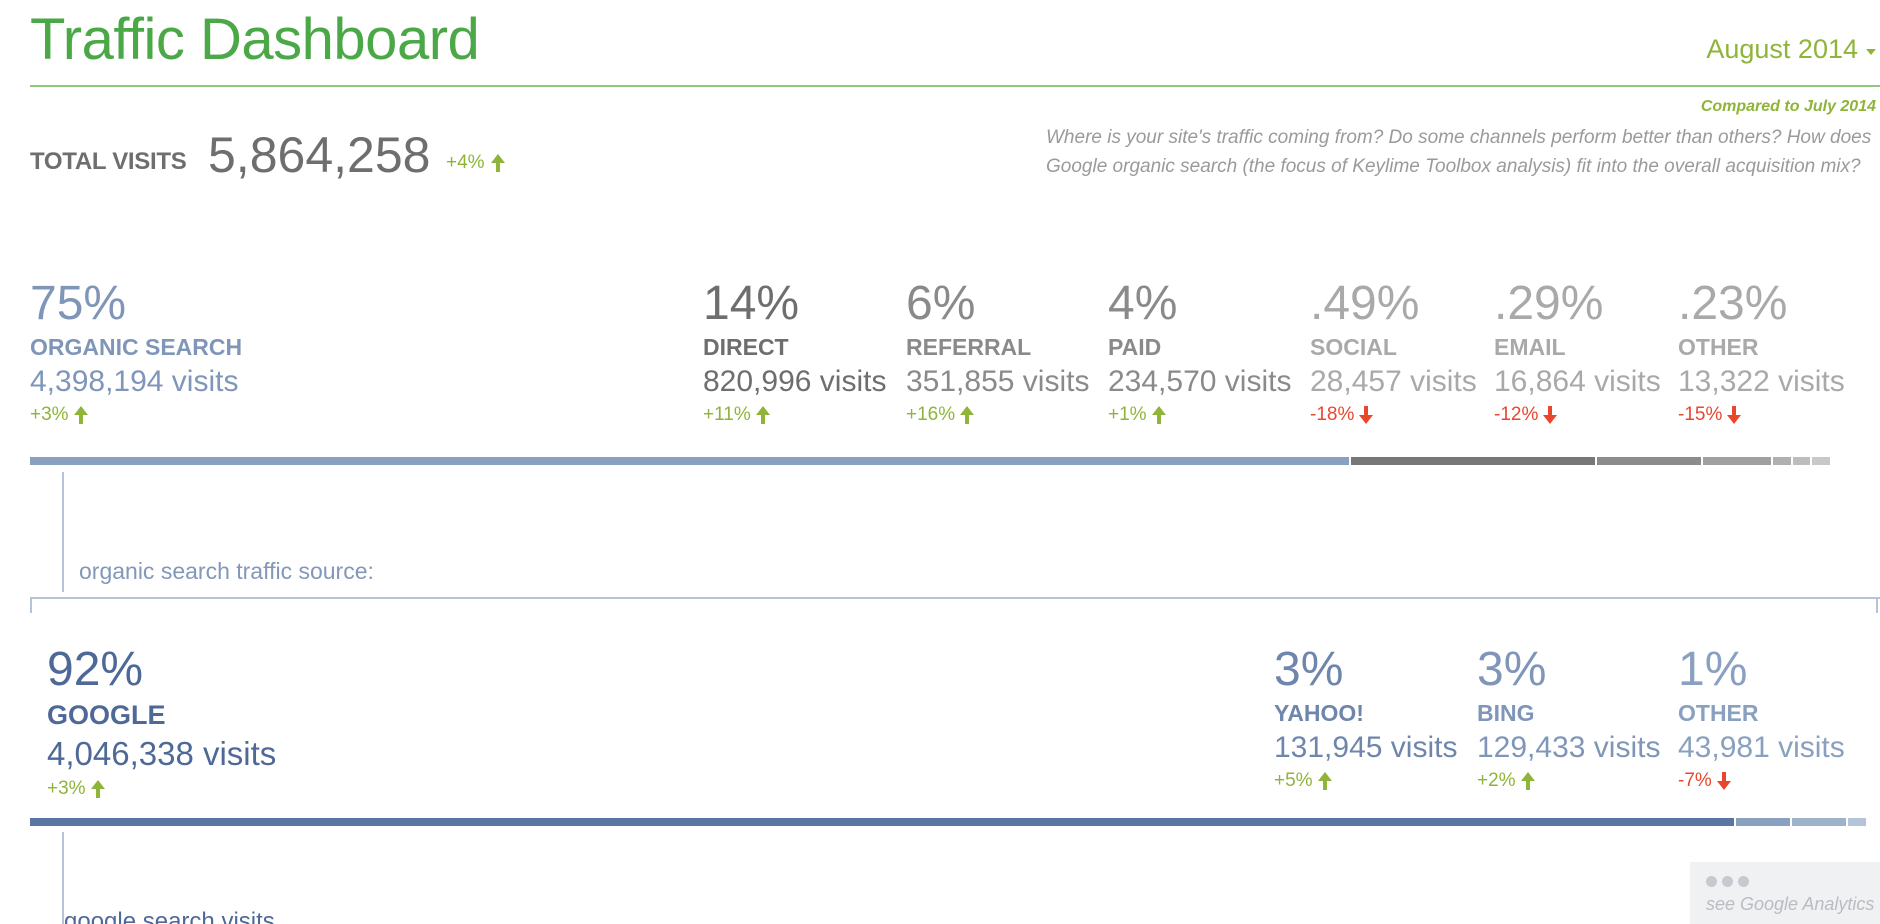  Describe the element at coordinates (1516, 414) in the screenshot. I see `change-value: -12%` at that location.